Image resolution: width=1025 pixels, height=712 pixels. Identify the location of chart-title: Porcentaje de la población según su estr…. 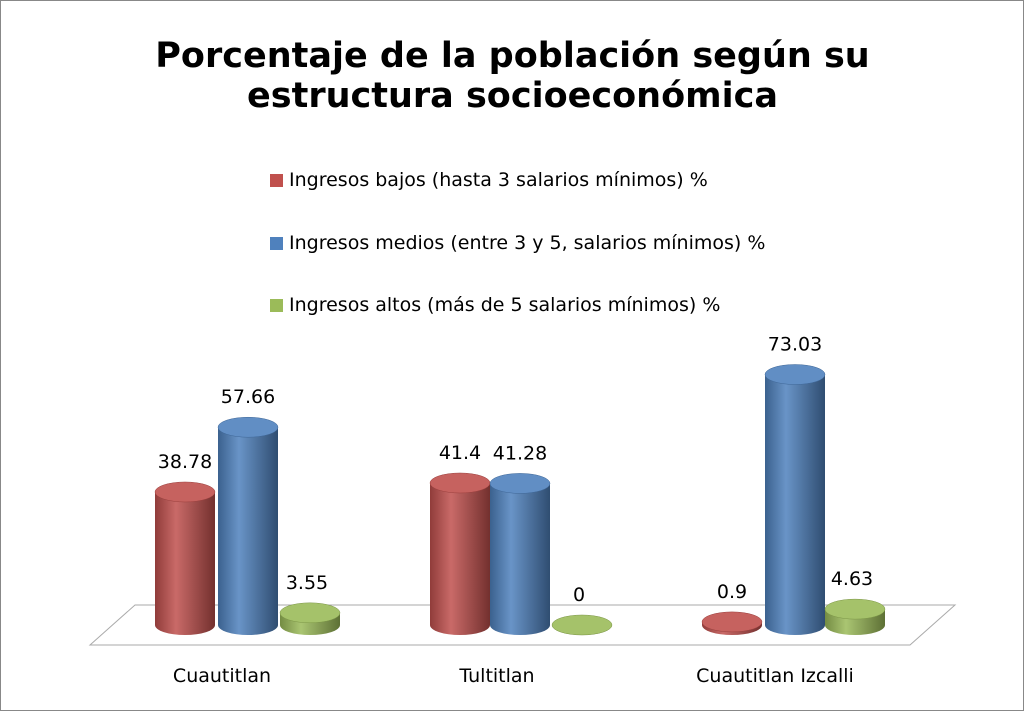
(512, 76).